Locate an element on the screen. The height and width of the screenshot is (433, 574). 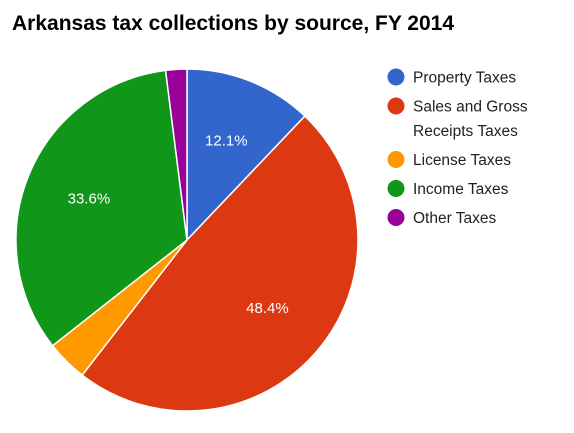
legend-label: License Taxes is located at coordinates (462, 160).